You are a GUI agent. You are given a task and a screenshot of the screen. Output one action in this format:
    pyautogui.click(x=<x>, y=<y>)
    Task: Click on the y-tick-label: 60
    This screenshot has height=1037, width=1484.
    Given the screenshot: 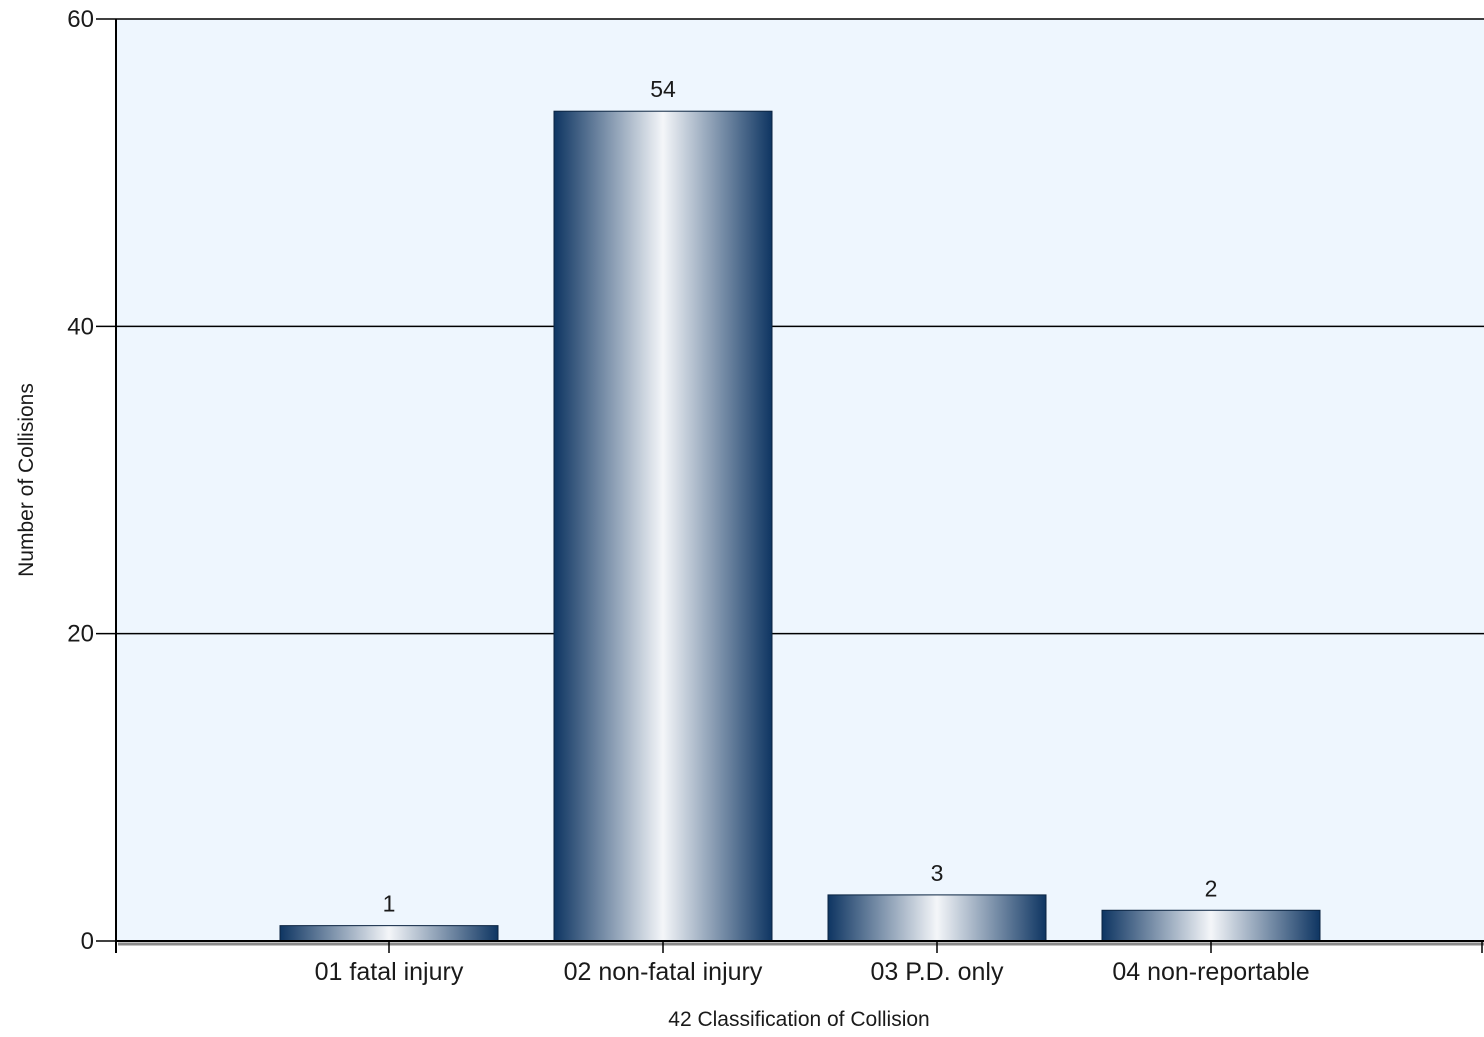 What is the action you would take?
    pyautogui.click(x=80, y=19)
    